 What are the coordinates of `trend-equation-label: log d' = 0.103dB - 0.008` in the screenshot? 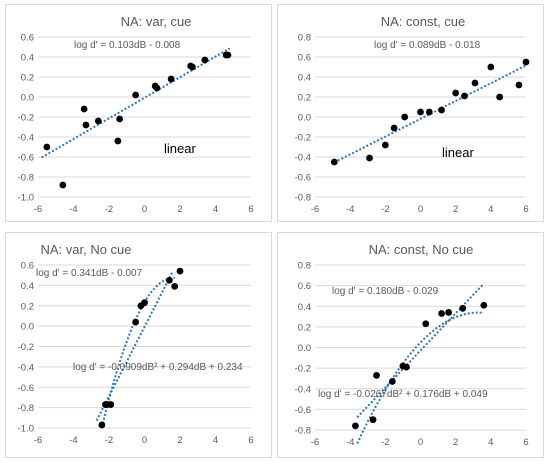 It's located at (127, 45).